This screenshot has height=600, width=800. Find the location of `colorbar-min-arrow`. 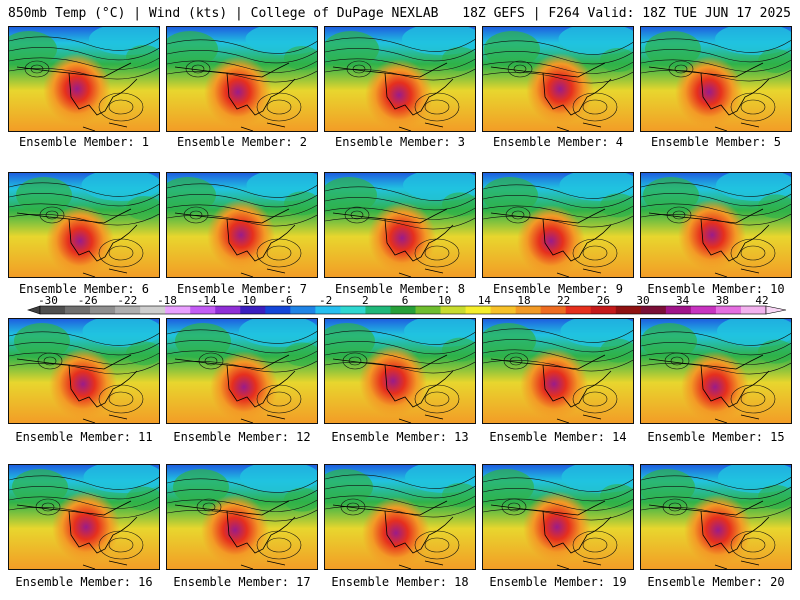

colorbar-min-arrow is located at coordinates (34, 310).